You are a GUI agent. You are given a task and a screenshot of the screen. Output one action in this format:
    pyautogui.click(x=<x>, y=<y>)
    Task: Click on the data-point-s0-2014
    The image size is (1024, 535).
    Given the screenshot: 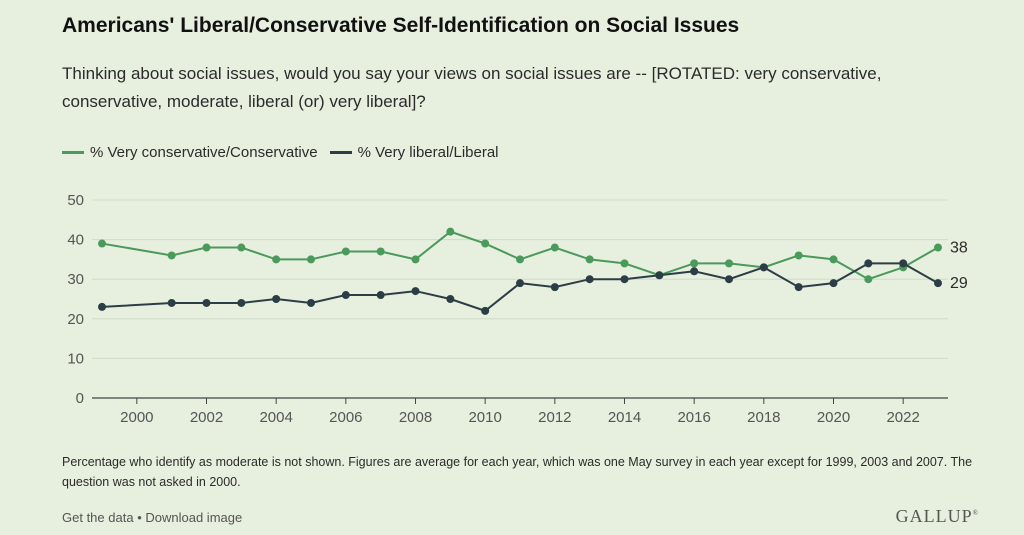 What is the action you would take?
    pyautogui.click(x=624, y=263)
    